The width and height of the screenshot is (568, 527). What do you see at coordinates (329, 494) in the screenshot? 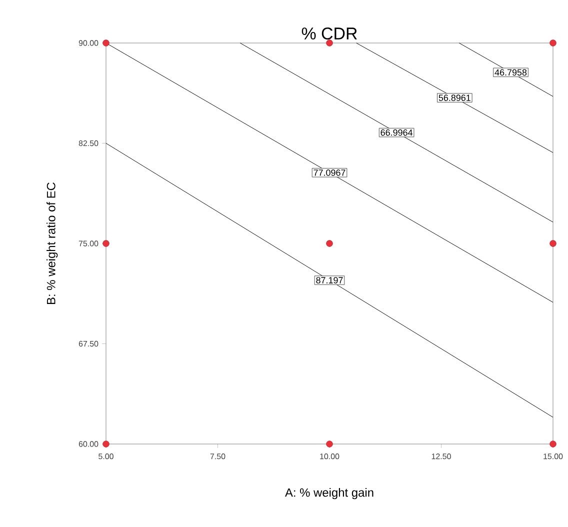
I see `x-axis-title: A: % weight gain` at bounding box center [329, 494].